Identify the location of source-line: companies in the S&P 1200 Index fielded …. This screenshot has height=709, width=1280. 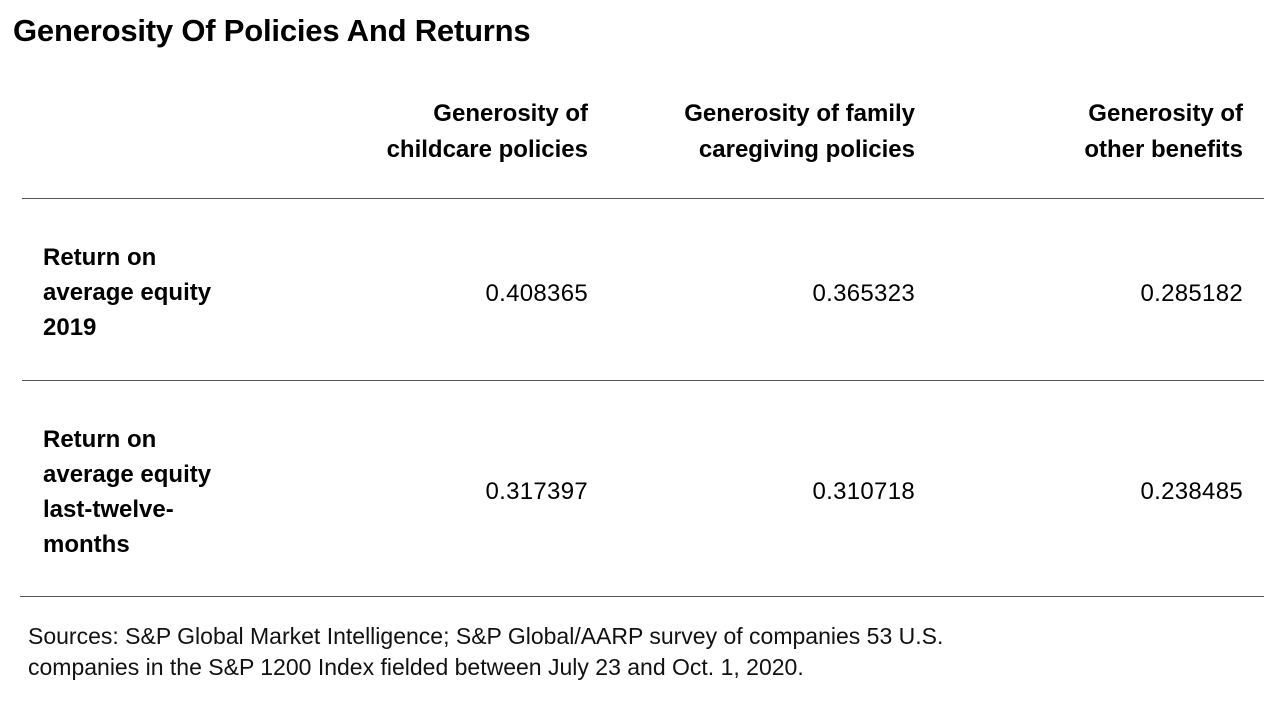
(416, 667).